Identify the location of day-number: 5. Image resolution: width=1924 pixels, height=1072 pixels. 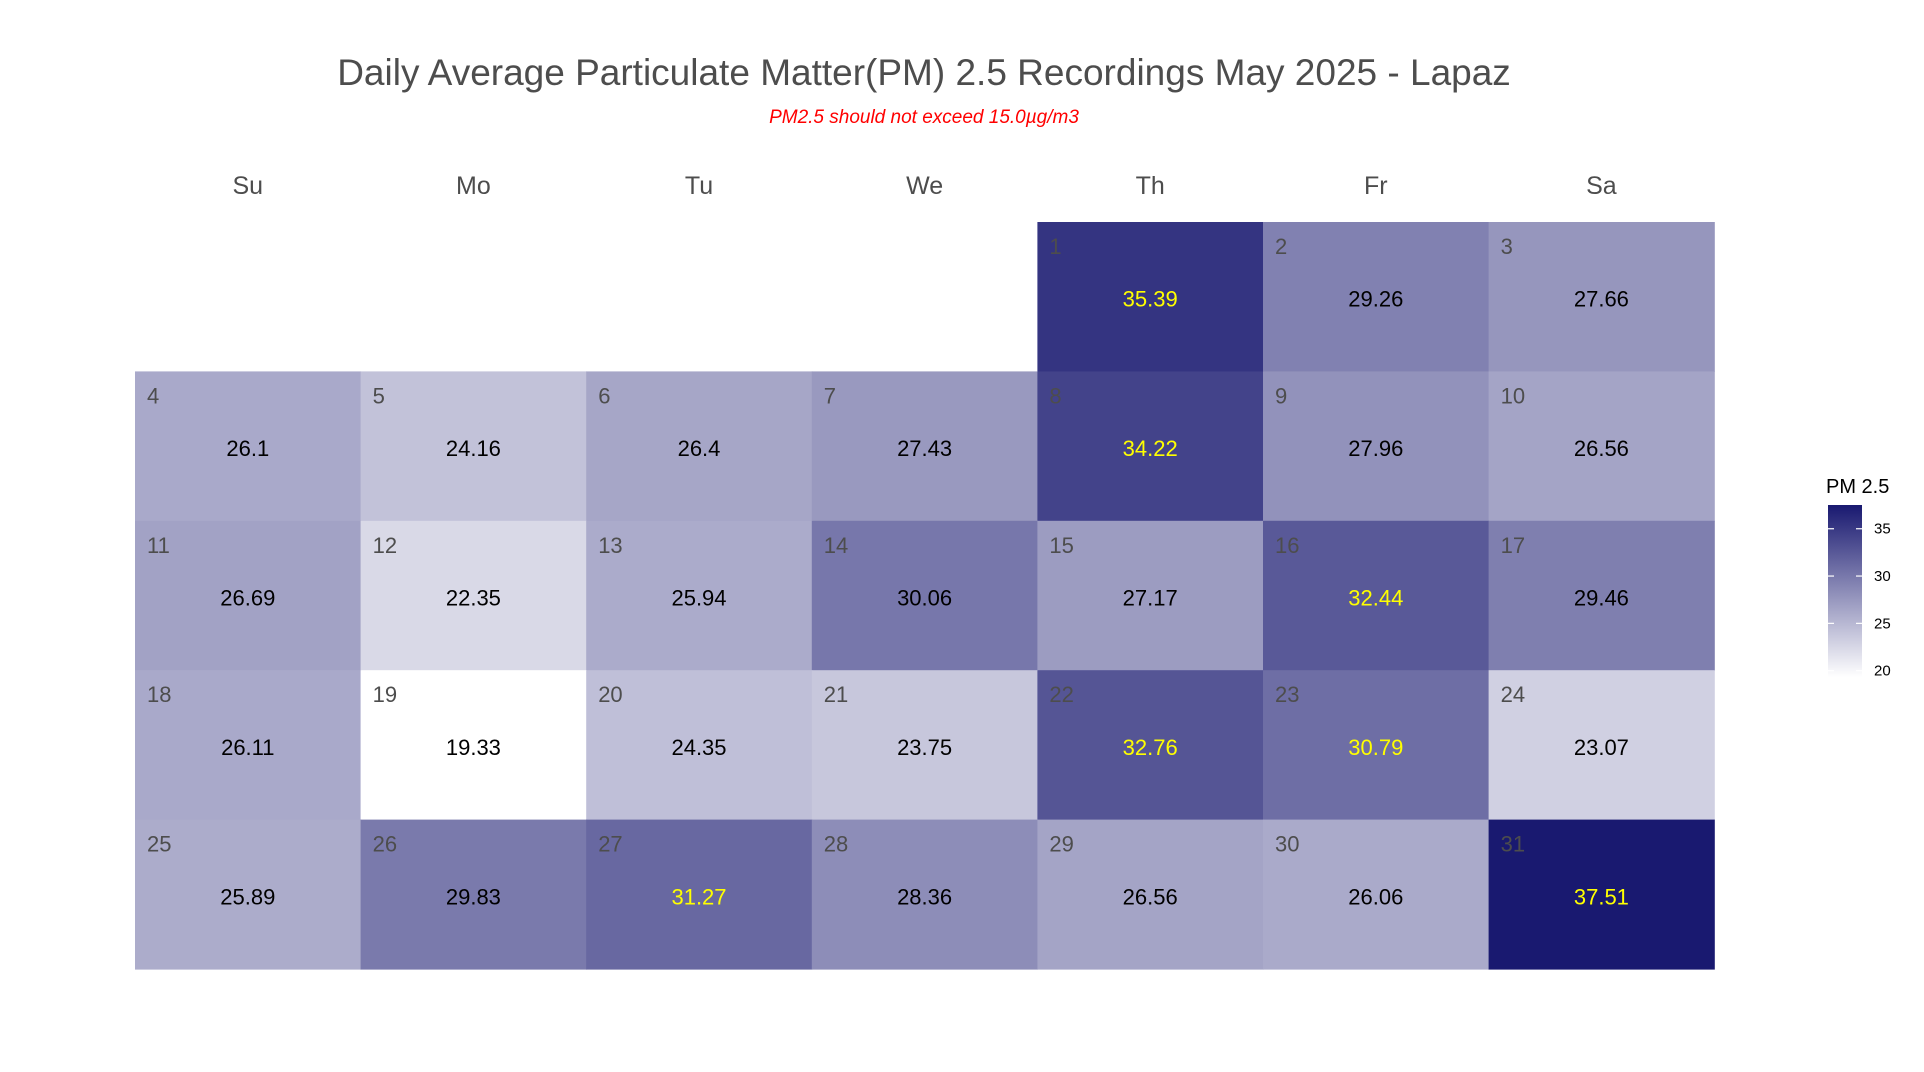
(379, 395).